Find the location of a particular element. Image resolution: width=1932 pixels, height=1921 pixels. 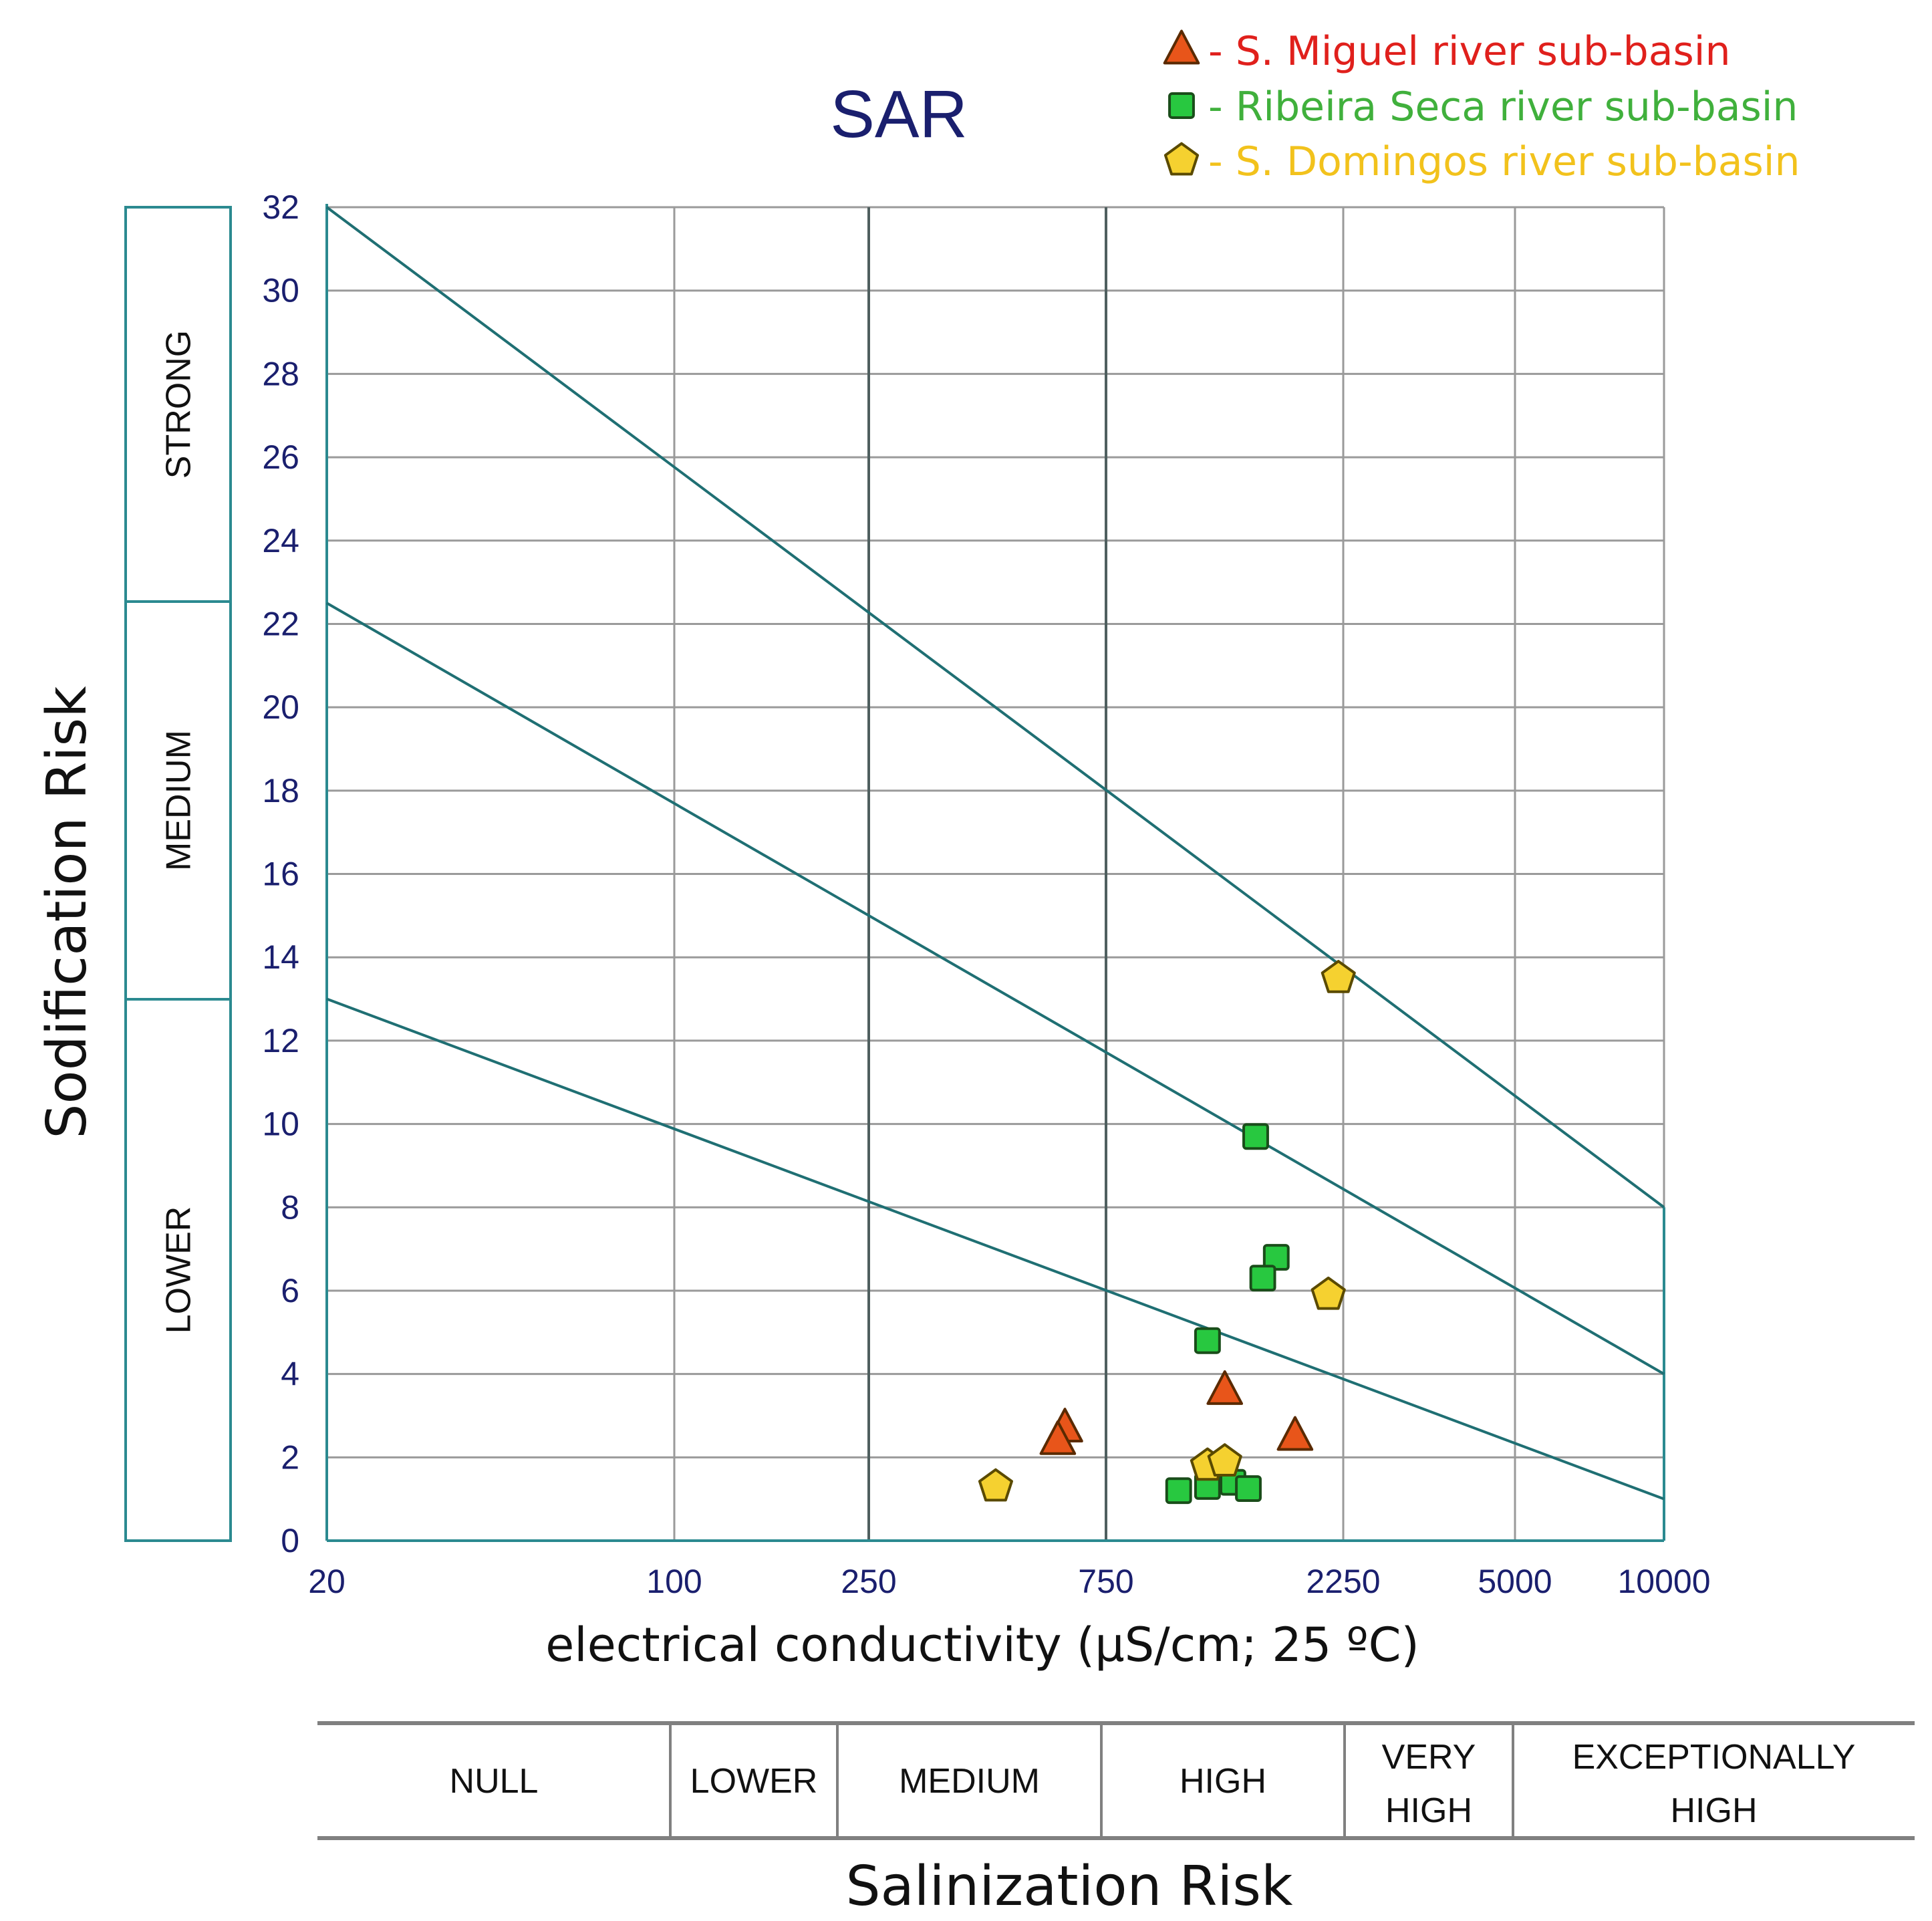

y-tick-label: 14 is located at coordinates (280, 957).